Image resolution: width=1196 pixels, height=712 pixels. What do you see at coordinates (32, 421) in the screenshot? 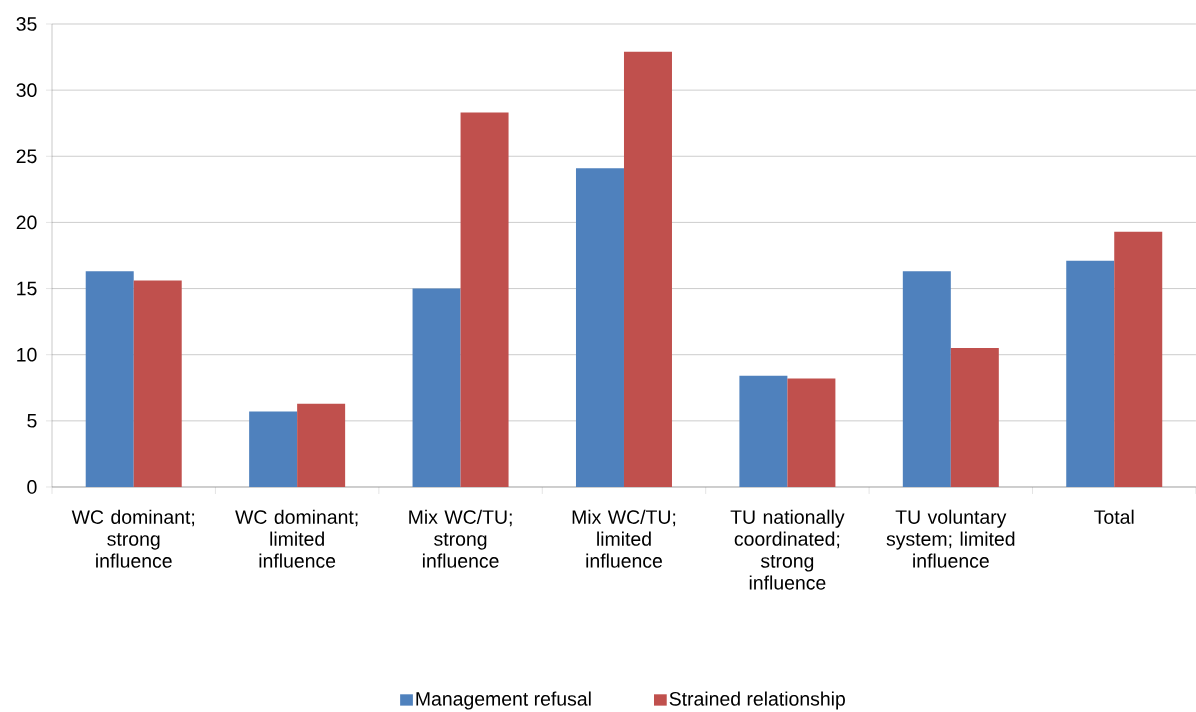
I see `y-tick-label: 5` at bounding box center [32, 421].